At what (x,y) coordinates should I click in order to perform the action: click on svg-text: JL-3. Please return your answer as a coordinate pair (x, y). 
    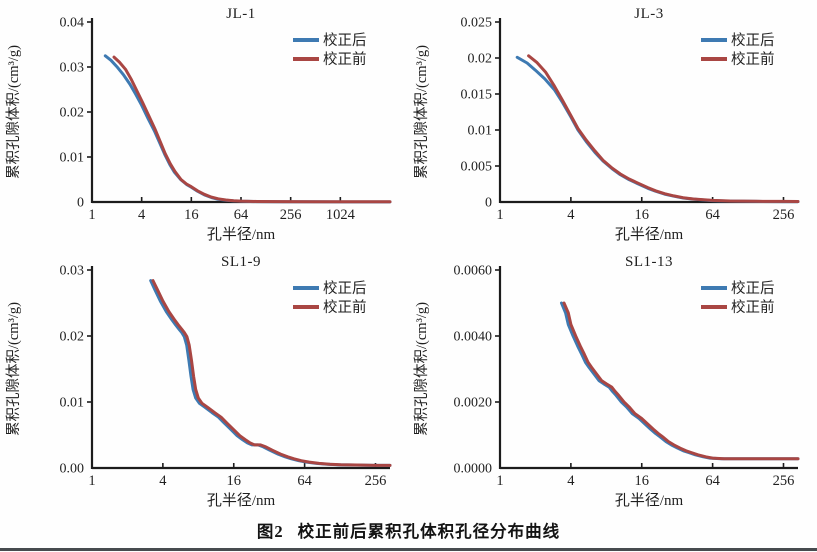
    Looking at the image, I should click on (649, 14).